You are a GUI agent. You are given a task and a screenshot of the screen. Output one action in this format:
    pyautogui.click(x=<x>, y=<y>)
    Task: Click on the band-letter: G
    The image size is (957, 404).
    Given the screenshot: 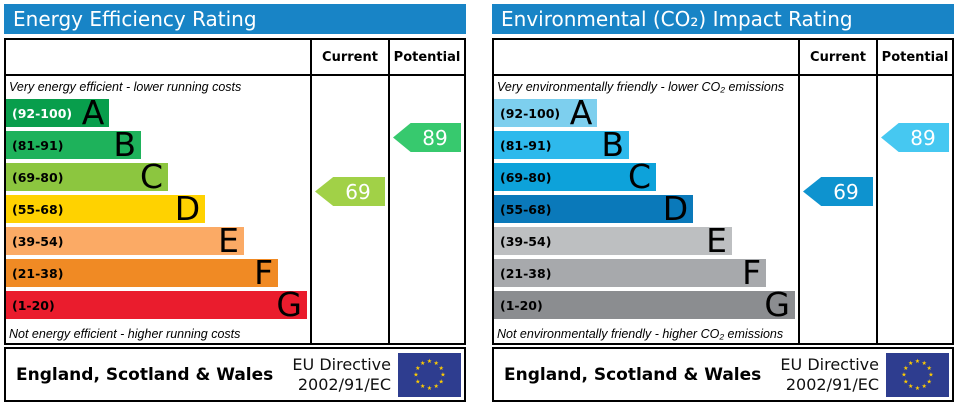 What is the action you would take?
    pyautogui.click(x=289, y=304)
    